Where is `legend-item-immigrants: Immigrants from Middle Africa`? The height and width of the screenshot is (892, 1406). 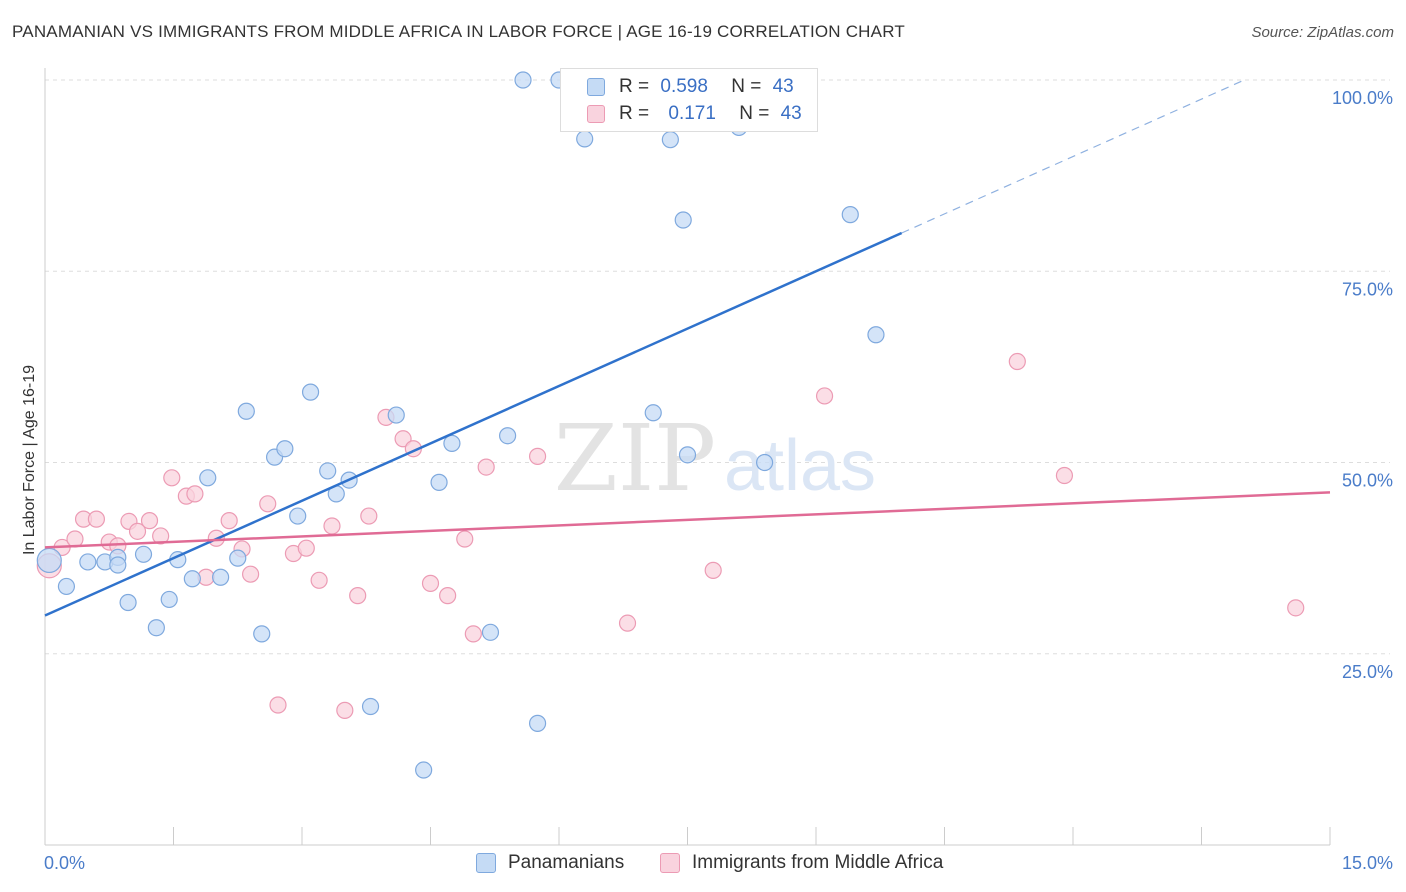
legend-item-immigrants: Immigrants from Middle Africa is located at coordinates (801, 863).